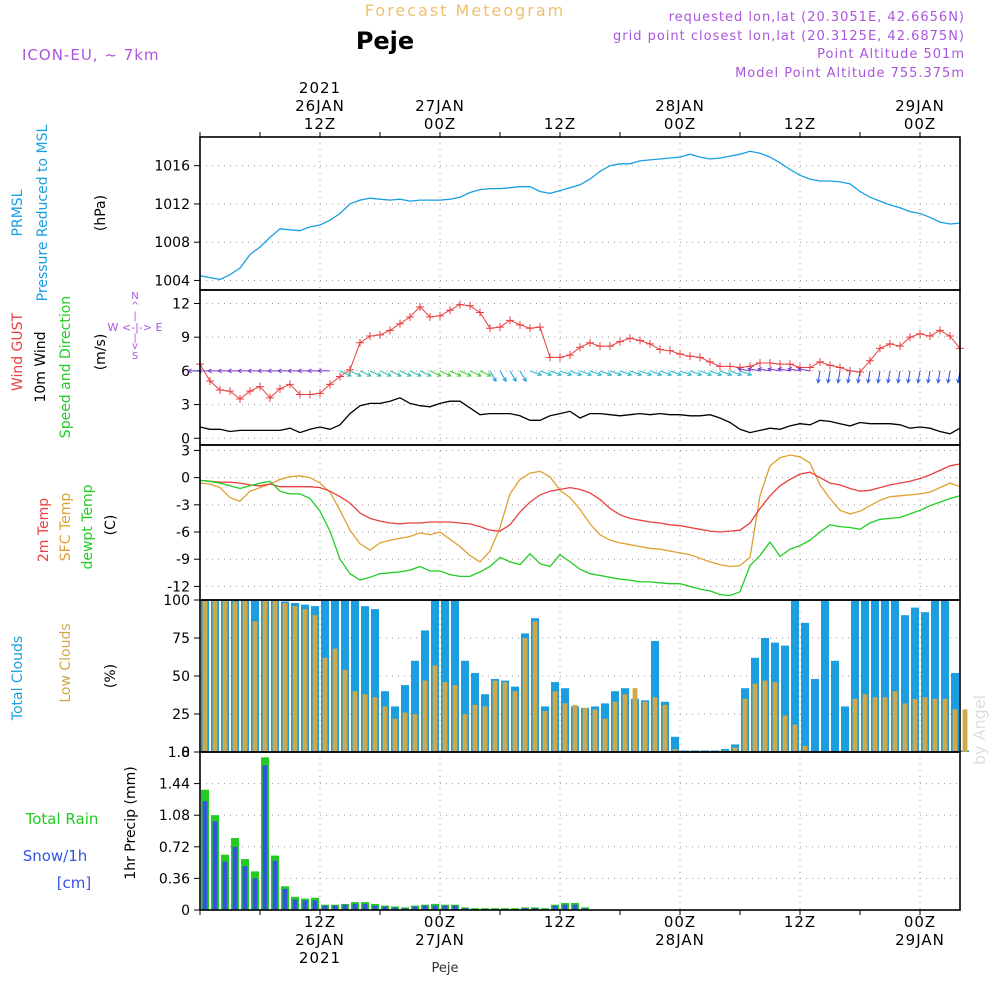  Describe the element at coordinates (172, 243) in the screenshot. I see `y-tick-label: 1008` at that location.